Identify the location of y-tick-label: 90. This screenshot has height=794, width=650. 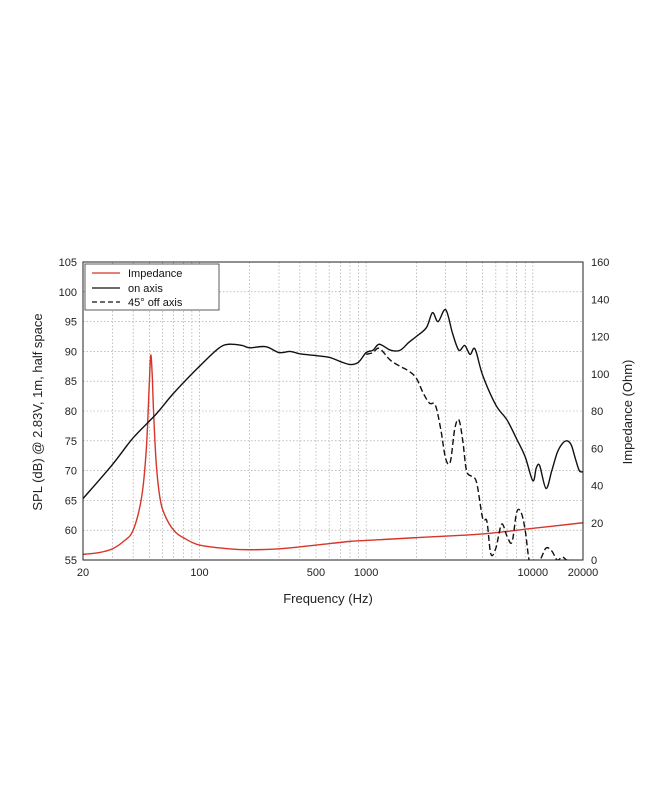
(71, 352).